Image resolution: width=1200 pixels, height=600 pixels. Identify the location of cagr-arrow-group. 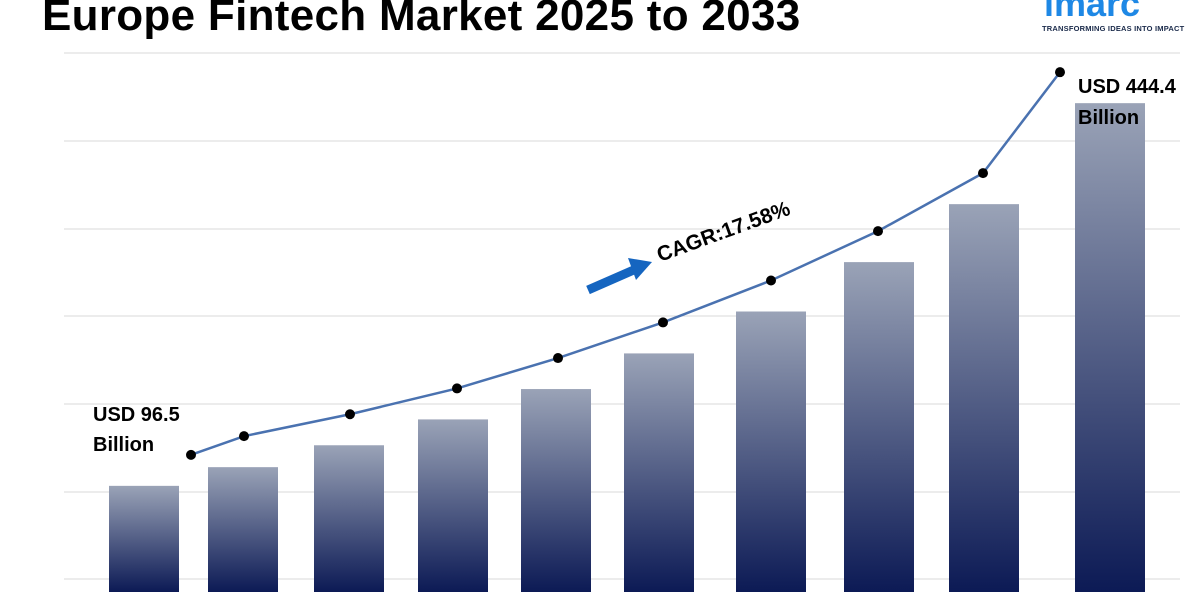
(619, 276).